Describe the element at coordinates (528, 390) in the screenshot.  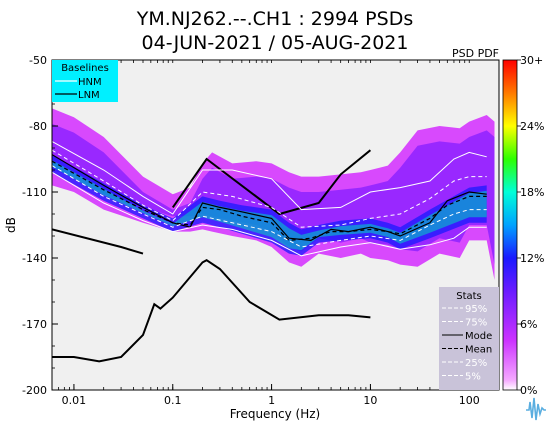
I see `colorbar-tick-label: 0%` at that location.